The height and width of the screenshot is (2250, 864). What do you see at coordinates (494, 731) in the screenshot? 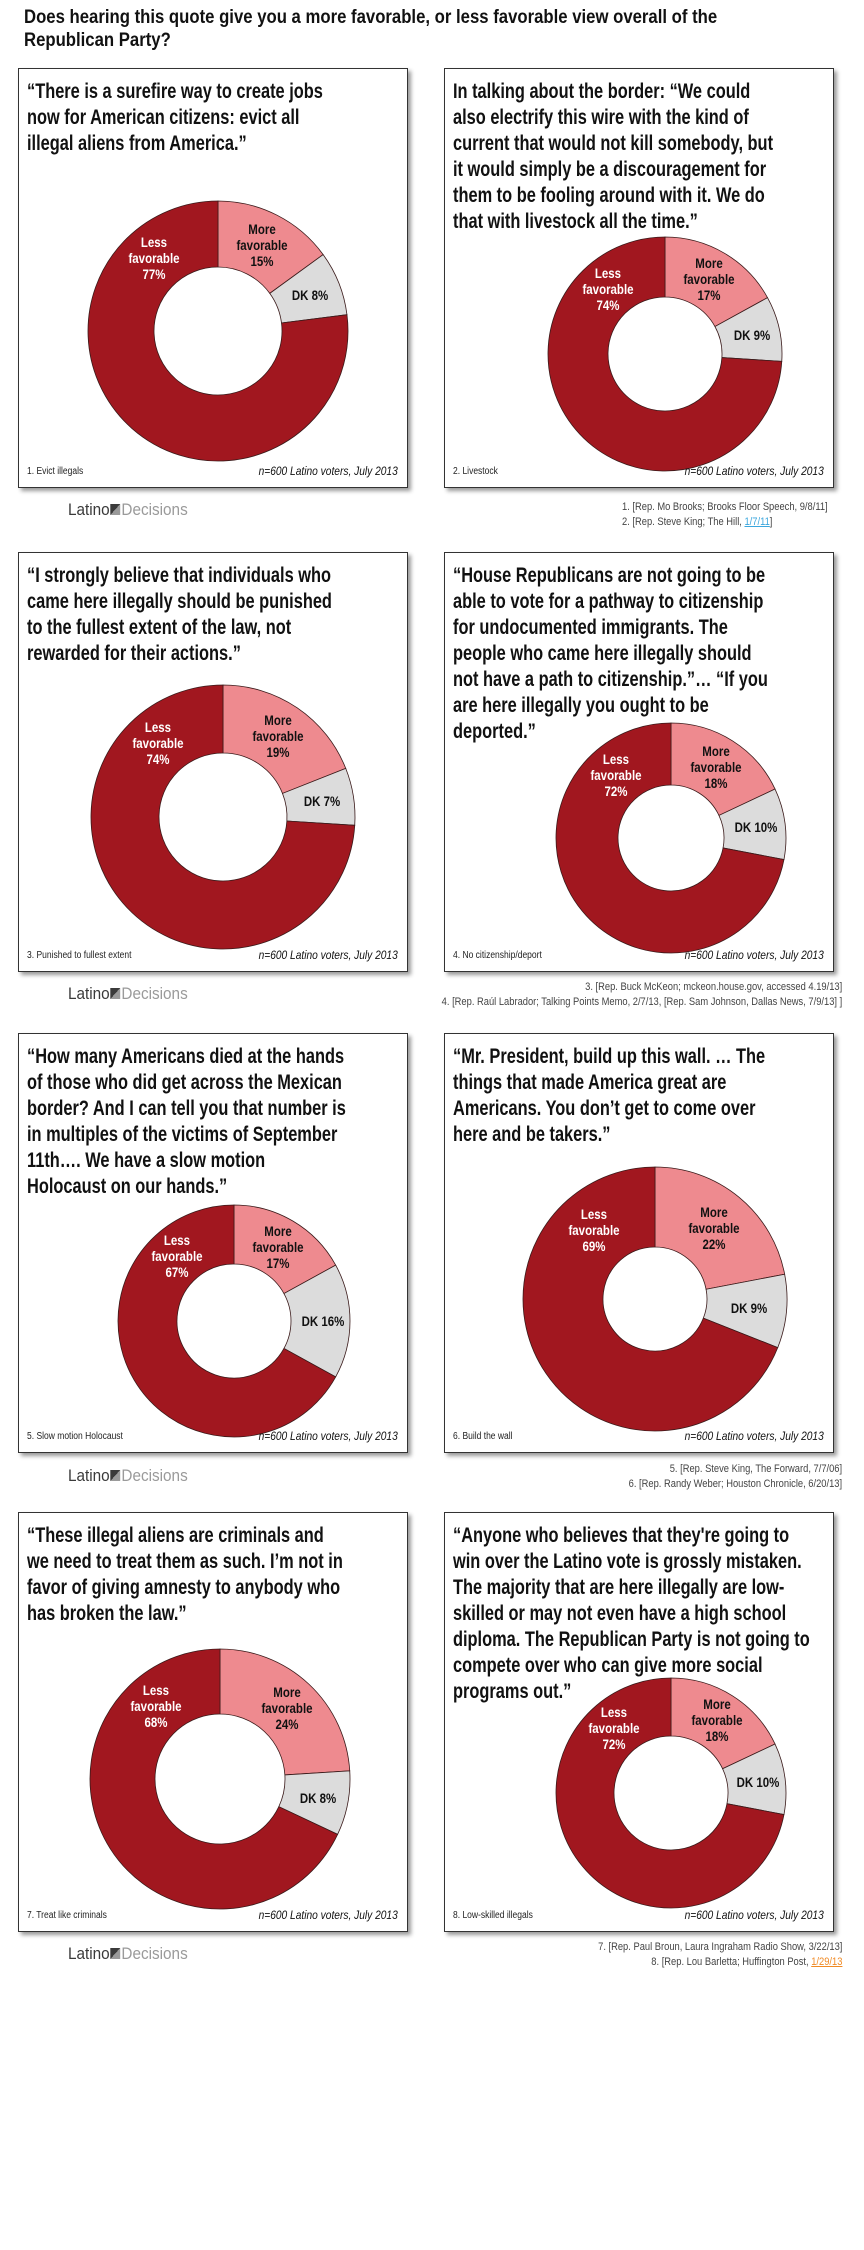
I see `quote-line: deported.”` at bounding box center [494, 731].